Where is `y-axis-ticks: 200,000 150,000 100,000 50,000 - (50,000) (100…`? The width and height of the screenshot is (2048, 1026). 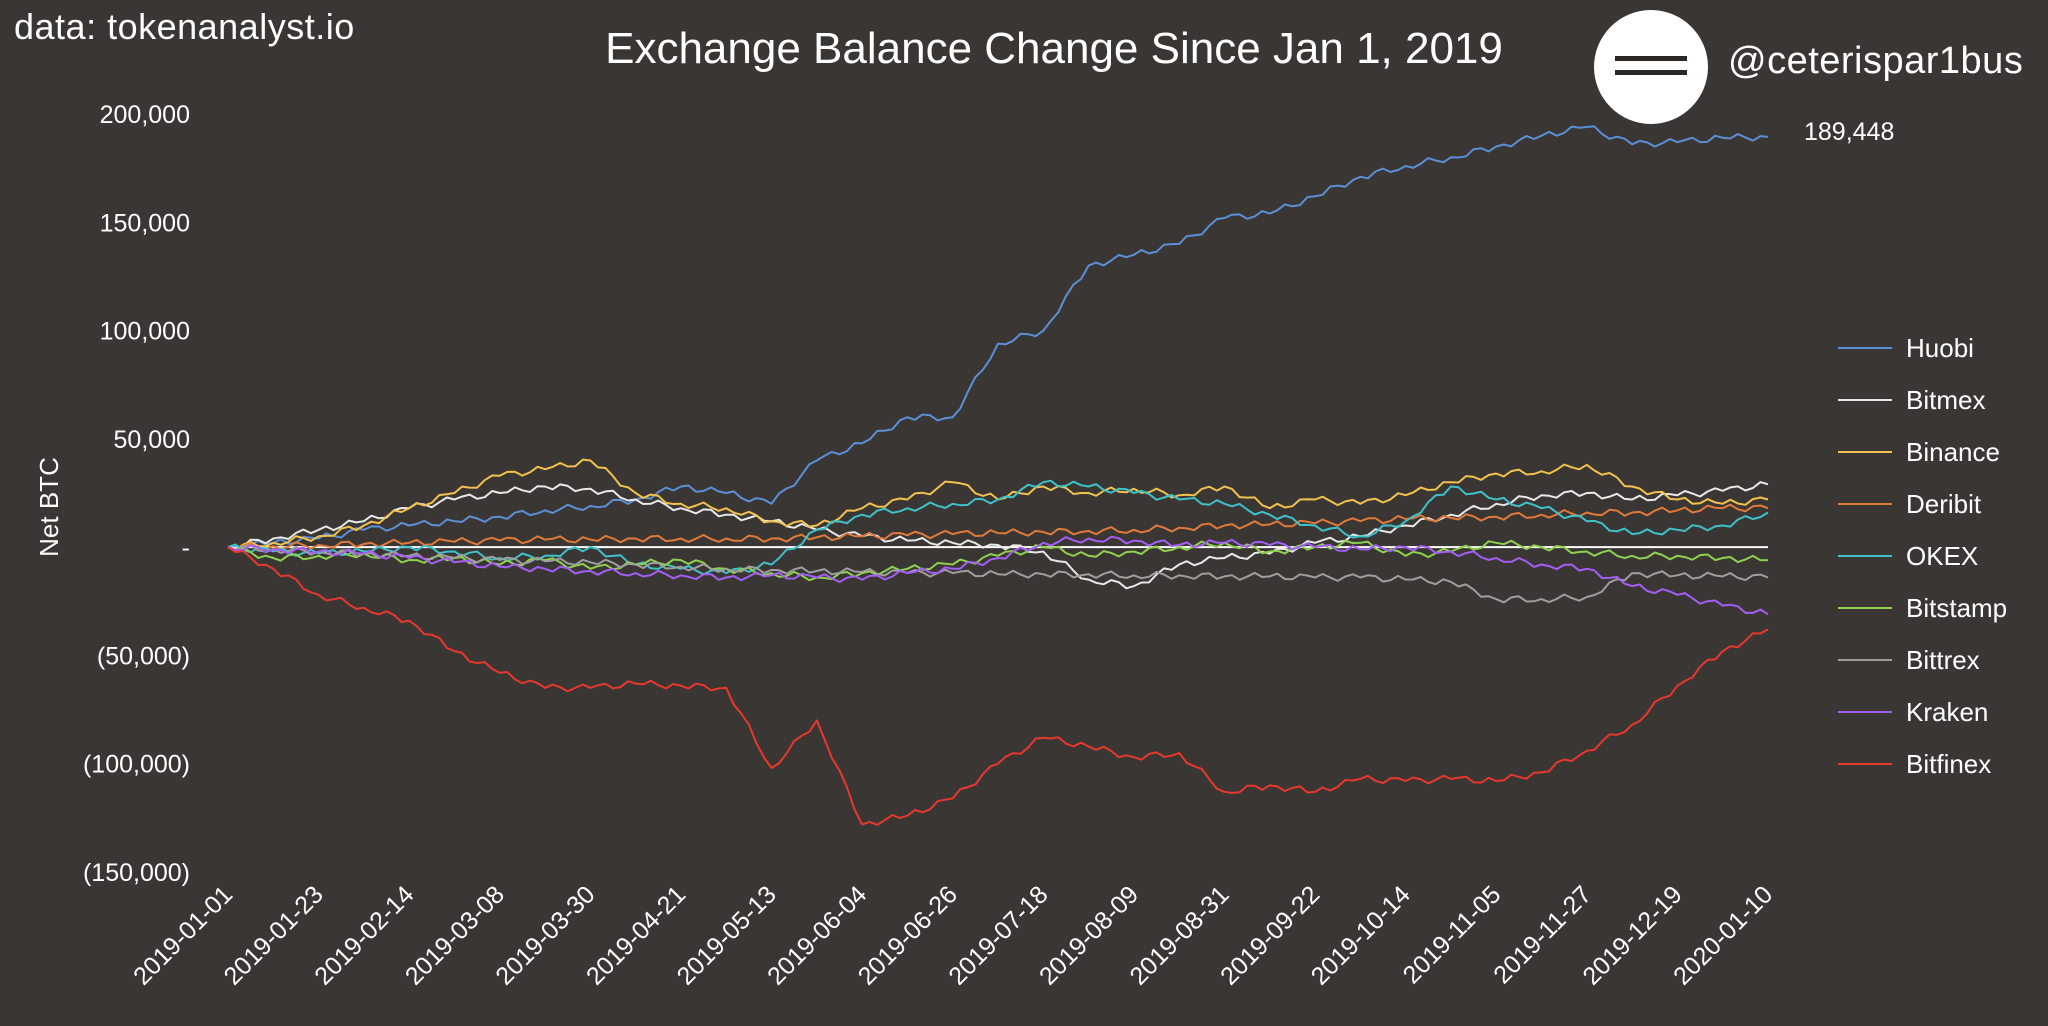
y-axis-ticks: 200,000 150,000 100,000 50,000 - (50,000) (100… is located at coordinates (136, 494).